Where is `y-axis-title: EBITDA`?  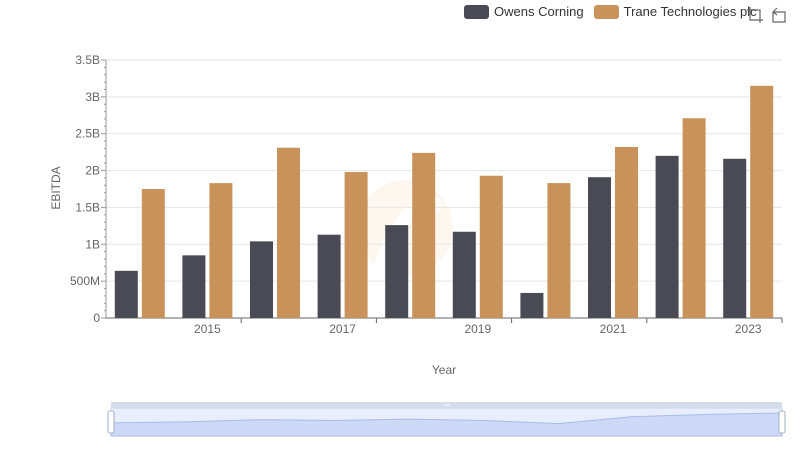
y-axis-title: EBITDA is located at coordinates (56, 187).